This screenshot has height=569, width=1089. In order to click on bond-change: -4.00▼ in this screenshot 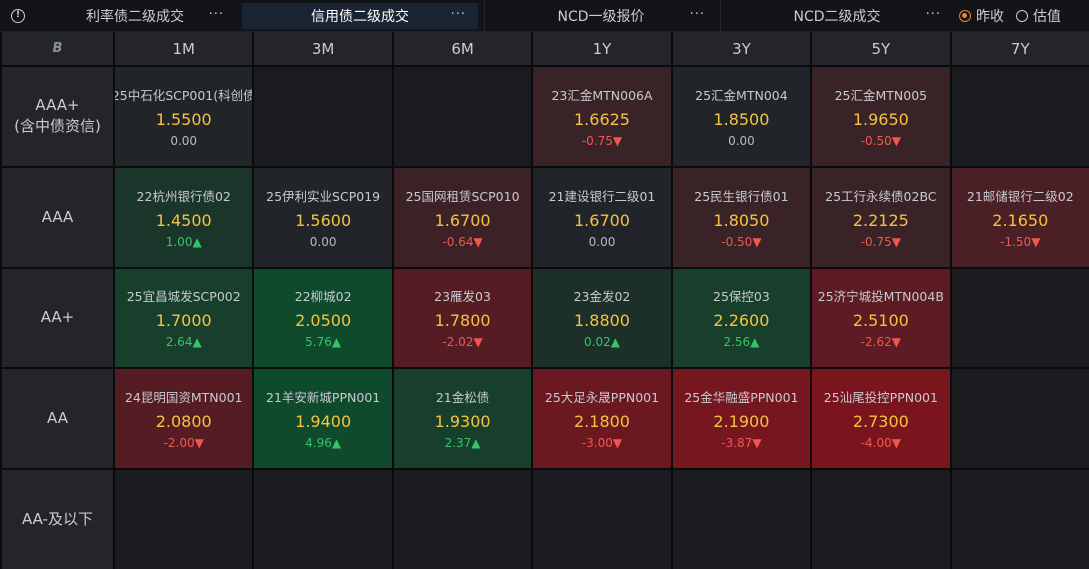, I will do `click(881, 443)`.